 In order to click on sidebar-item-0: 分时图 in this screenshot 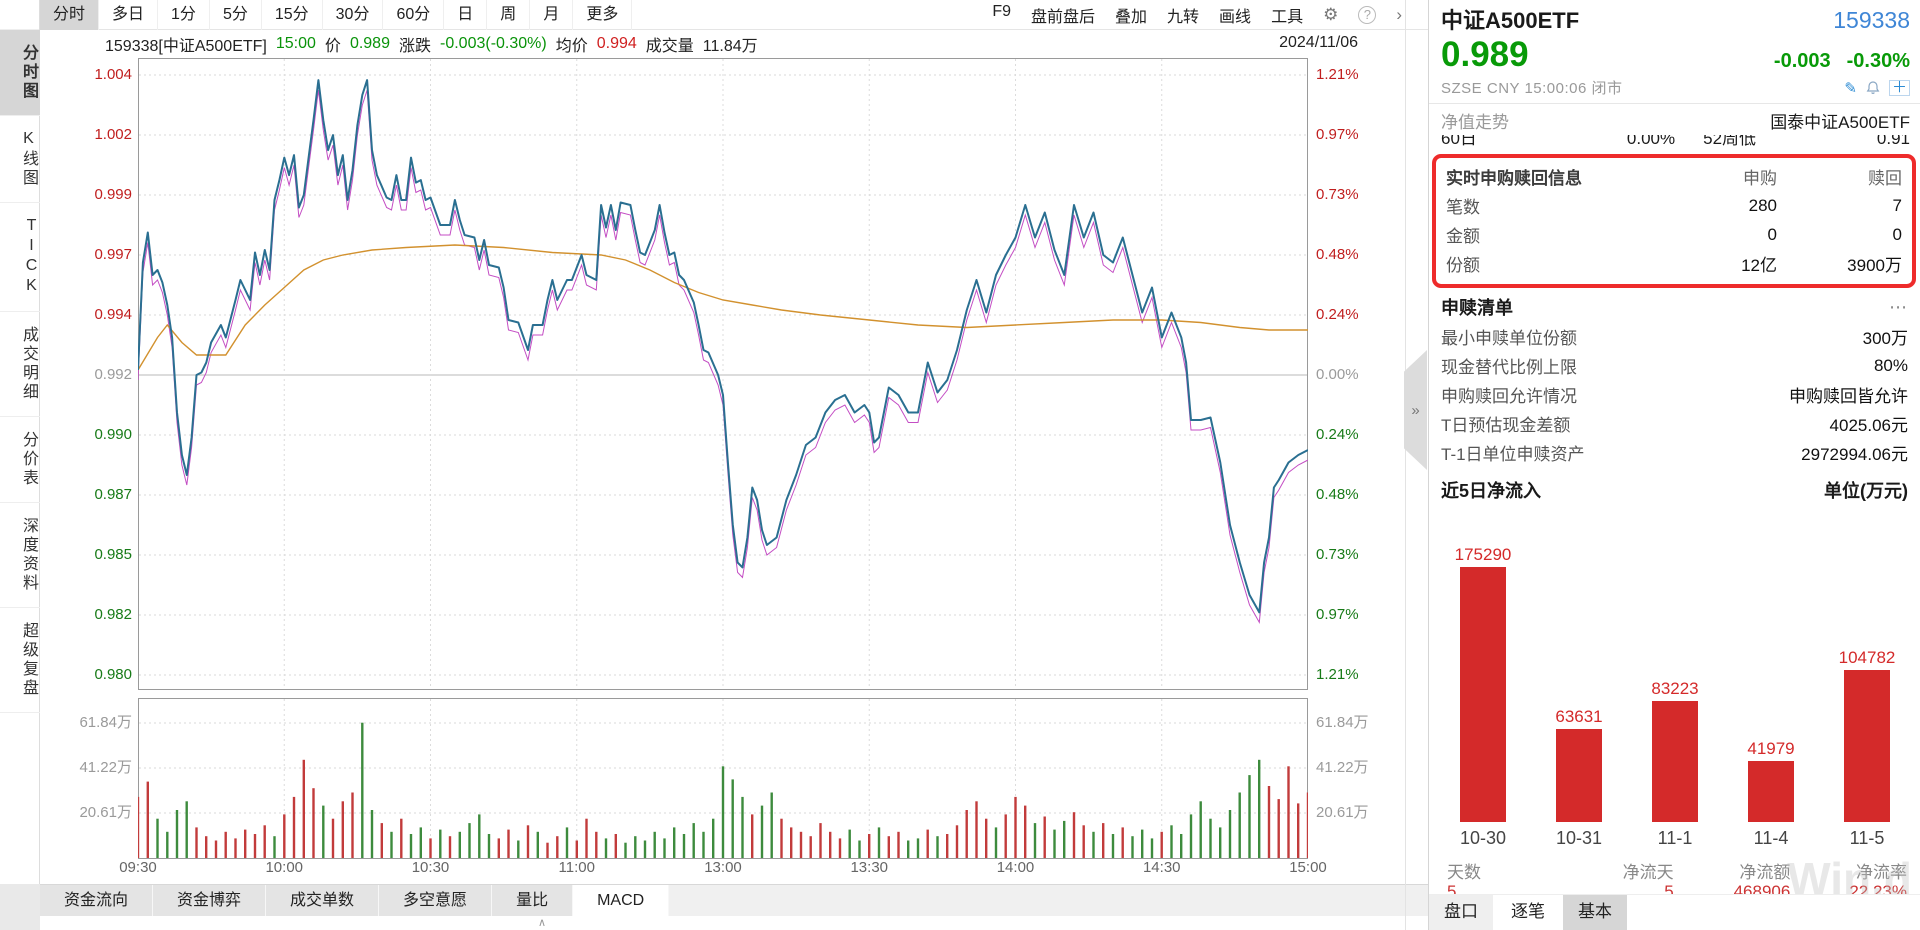, I will do `click(20, 73)`.